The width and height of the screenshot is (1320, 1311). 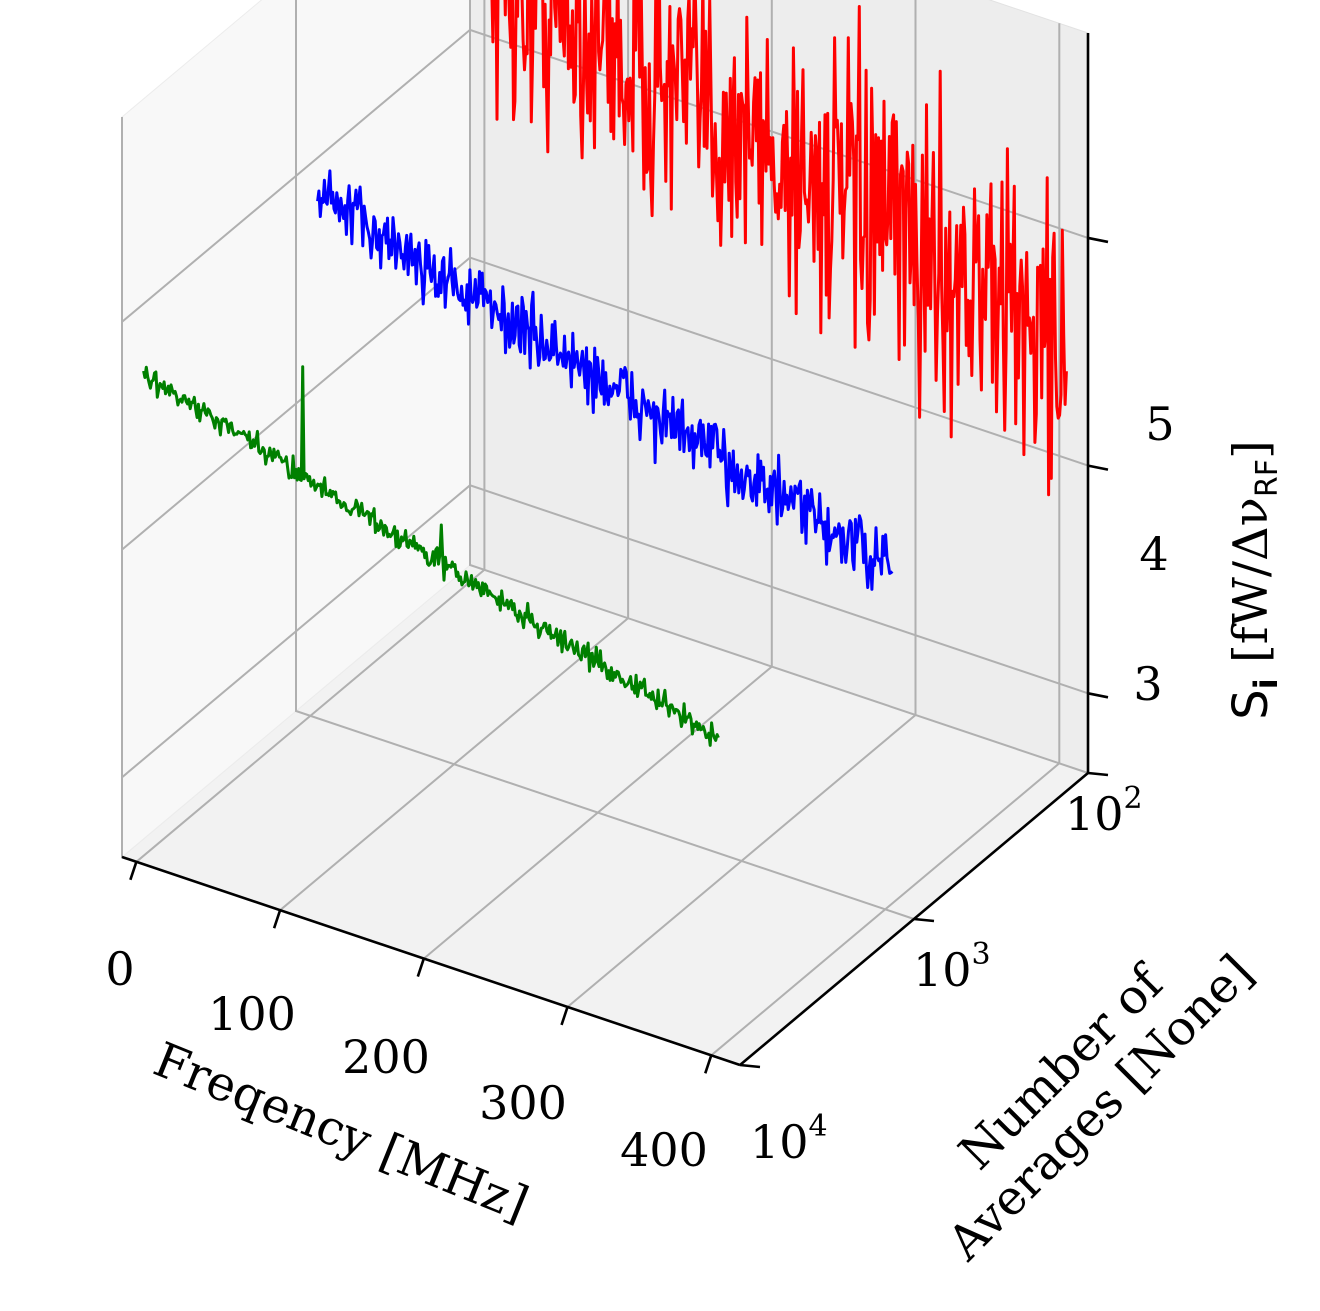 I want to click on z-axis-title-unit-sub: RF, so click(x=1267, y=478).